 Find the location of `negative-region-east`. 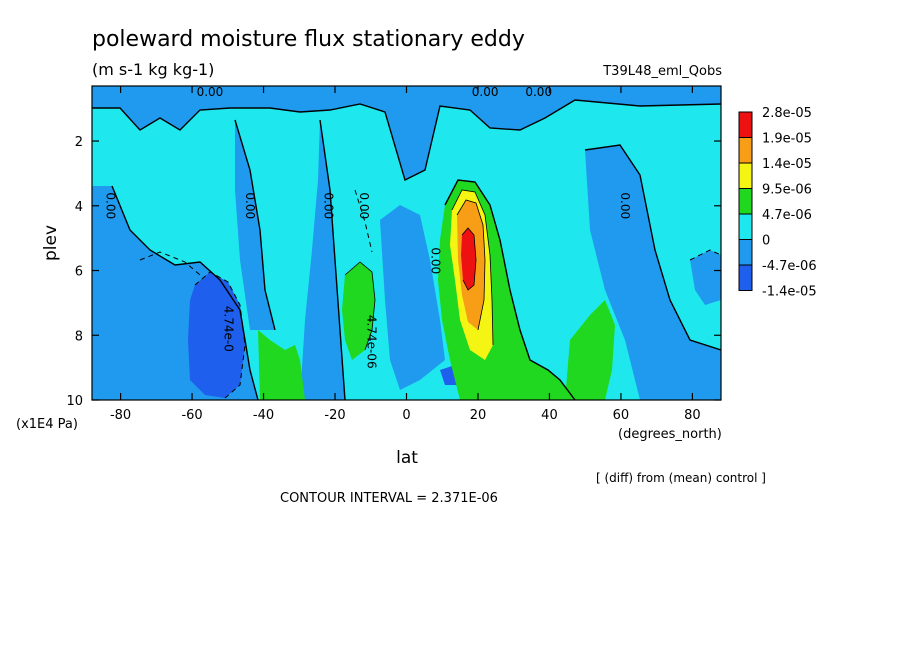

negative-region-east is located at coordinates (705, 277).